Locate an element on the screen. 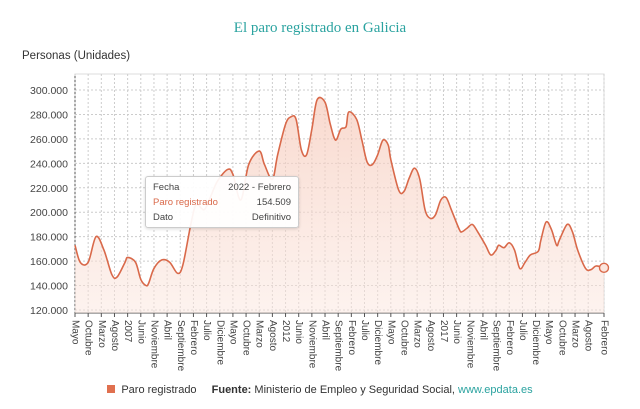  legend-series-label: Paro registrado is located at coordinates (159, 390).